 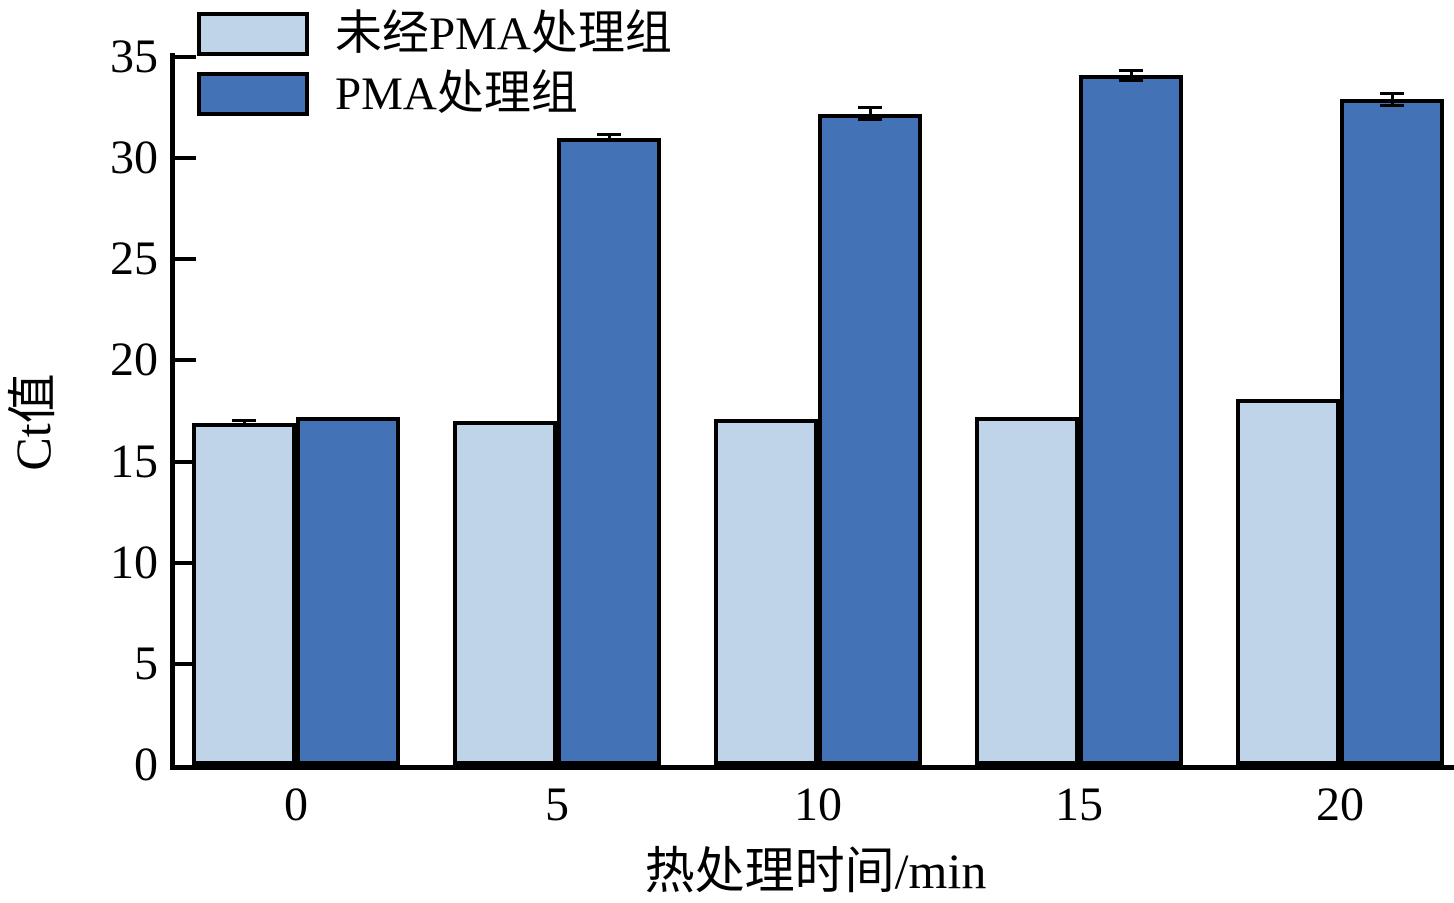 What do you see at coordinates (253, 94) in the screenshot?
I see `legend-swatch-PMA处理组` at bounding box center [253, 94].